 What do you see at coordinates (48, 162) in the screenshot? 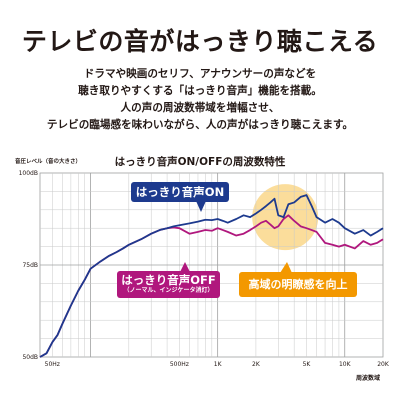
I see `y-axis-label: 音圧レベル（音の大きさ）` at bounding box center [48, 162].